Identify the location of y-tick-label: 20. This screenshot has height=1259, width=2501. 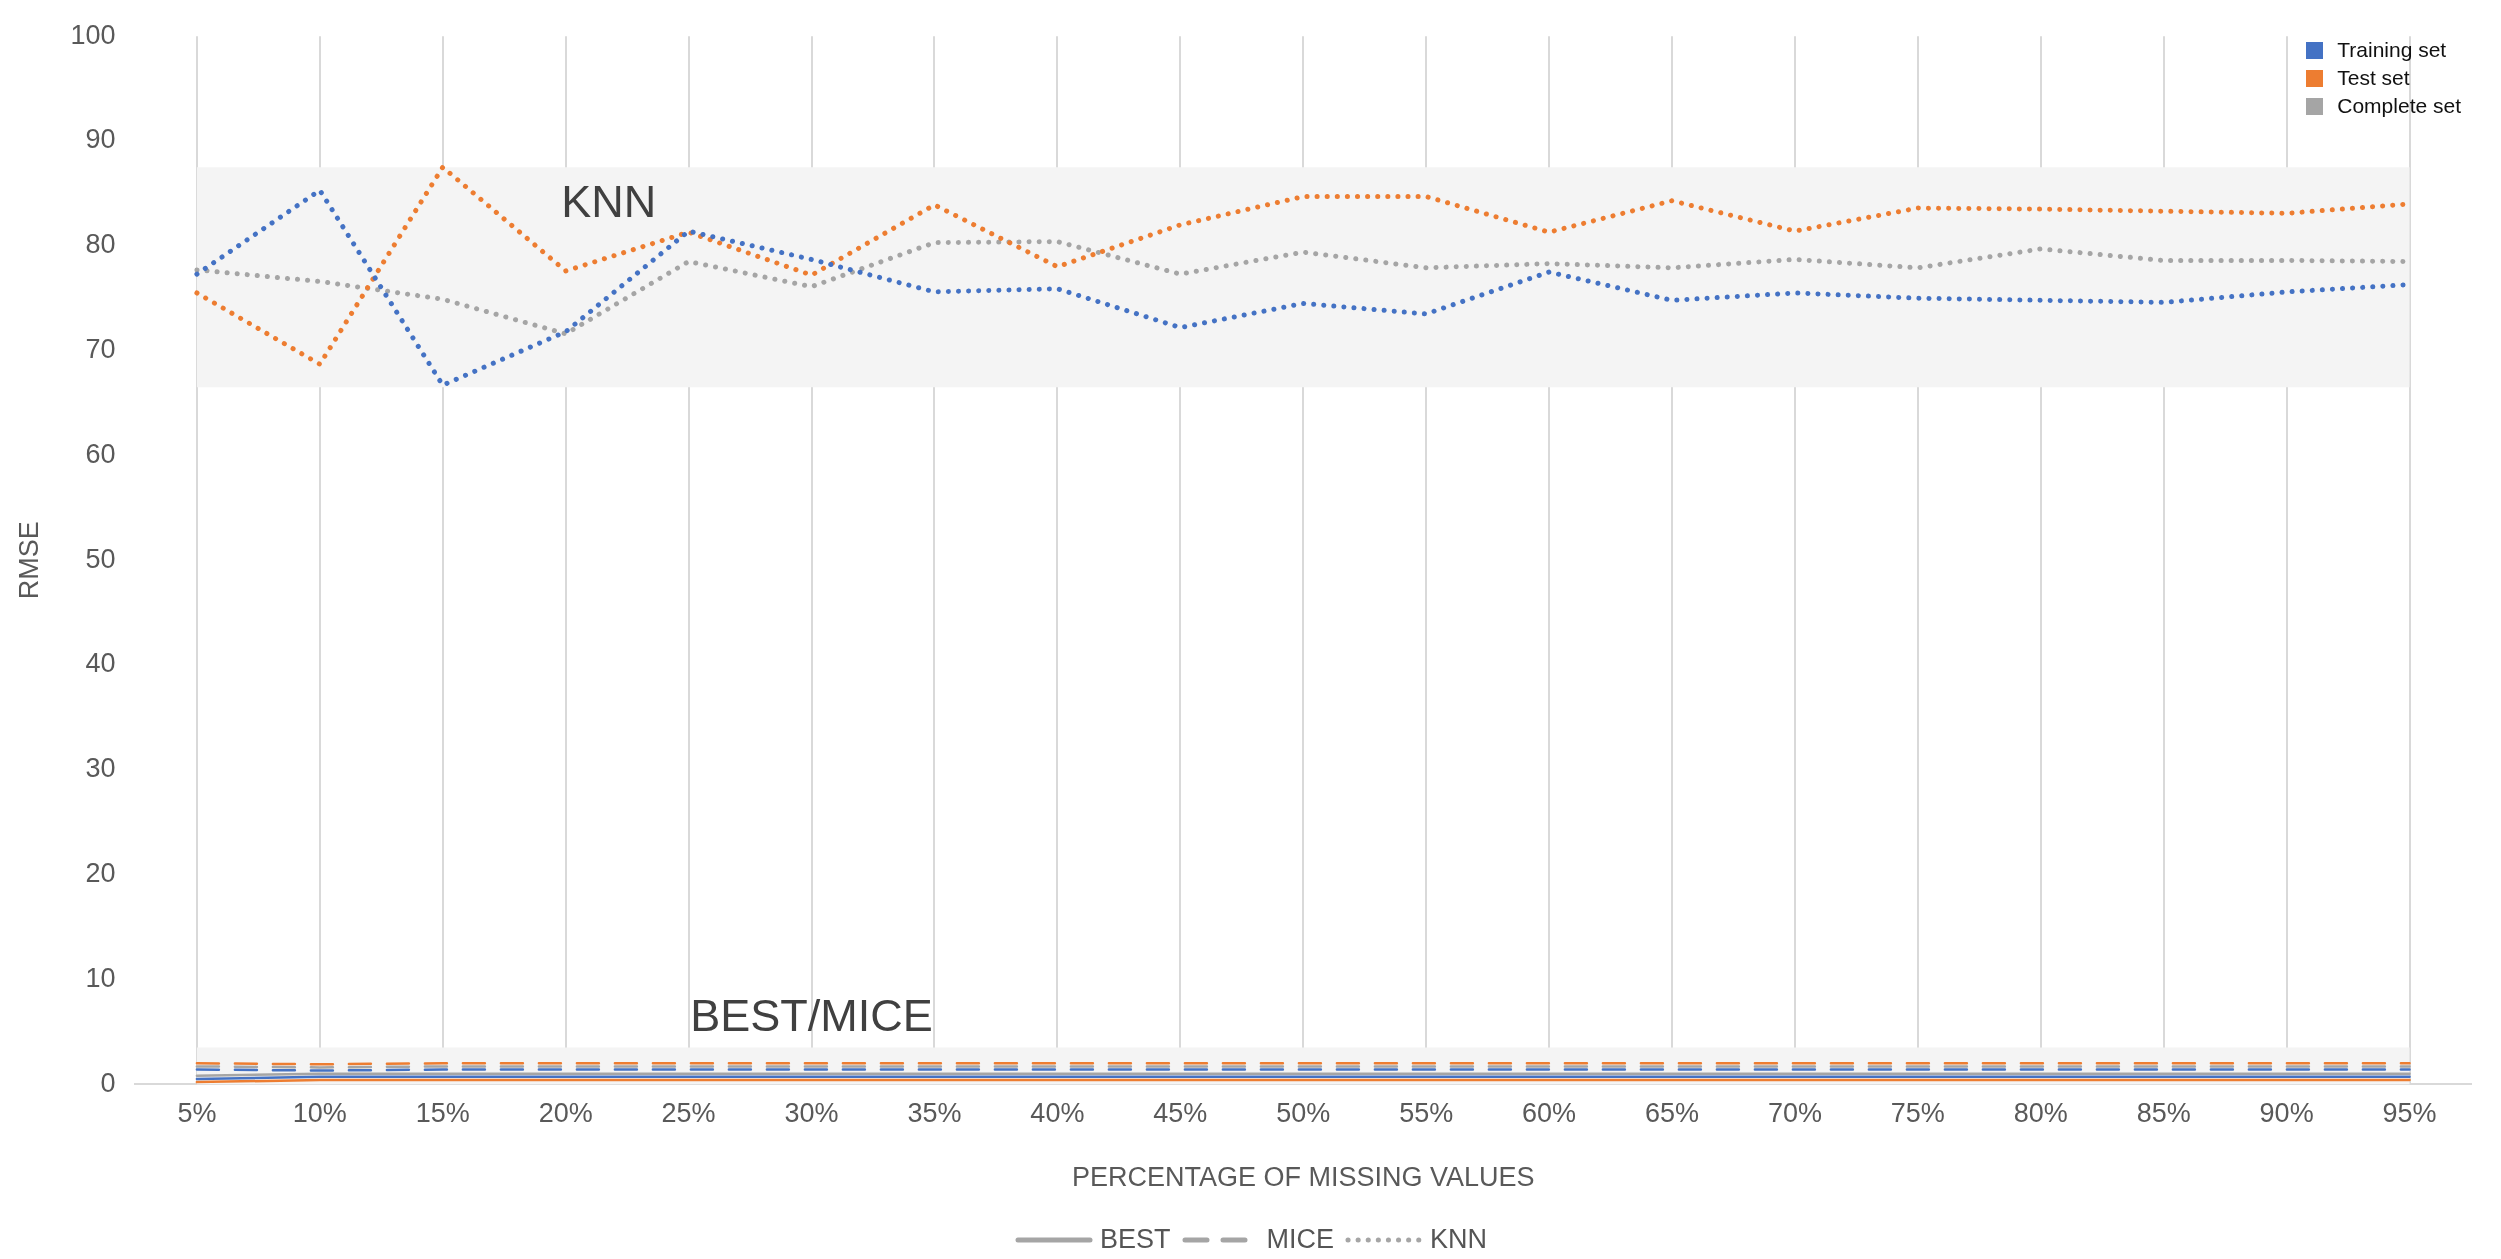
(100, 873).